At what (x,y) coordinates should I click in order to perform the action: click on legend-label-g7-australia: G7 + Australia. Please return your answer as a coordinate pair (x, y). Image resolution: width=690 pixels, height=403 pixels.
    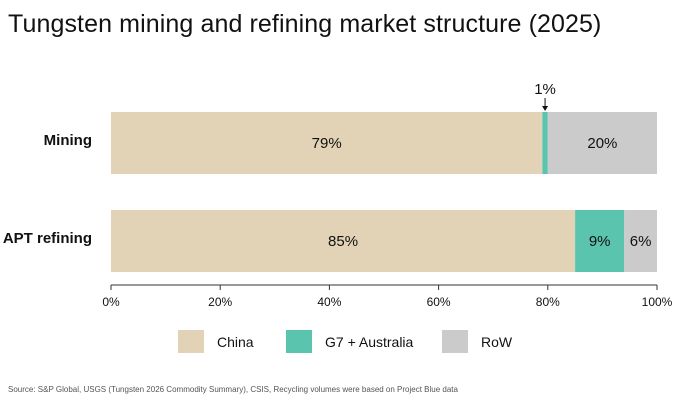
    Looking at the image, I should click on (369, 341).